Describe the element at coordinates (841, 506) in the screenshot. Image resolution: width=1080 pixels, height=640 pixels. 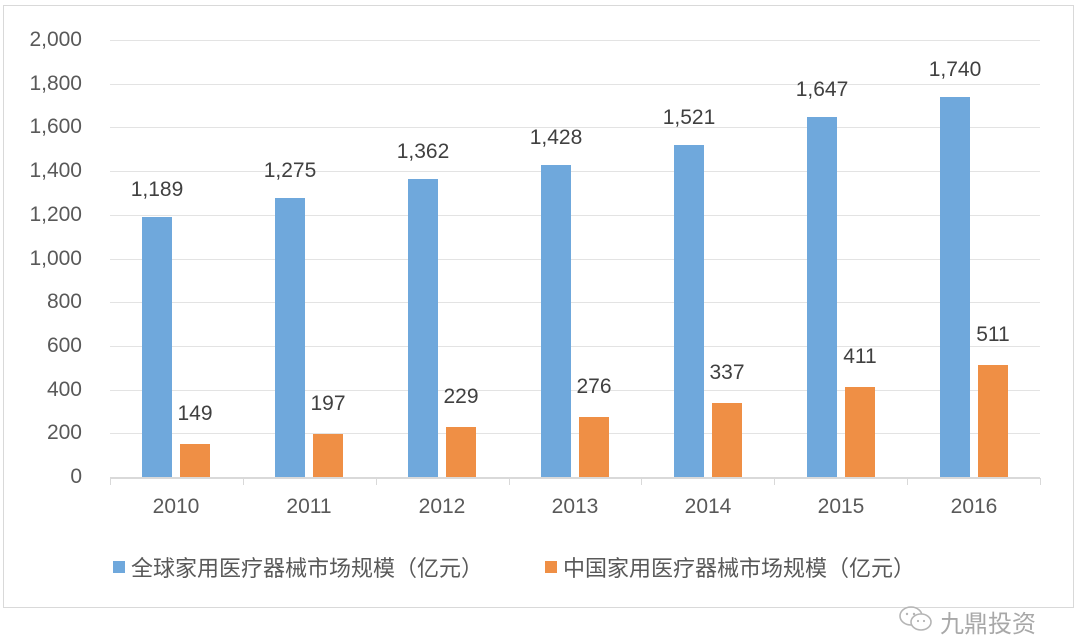
I see `x-tick-label: 2015` at that location.